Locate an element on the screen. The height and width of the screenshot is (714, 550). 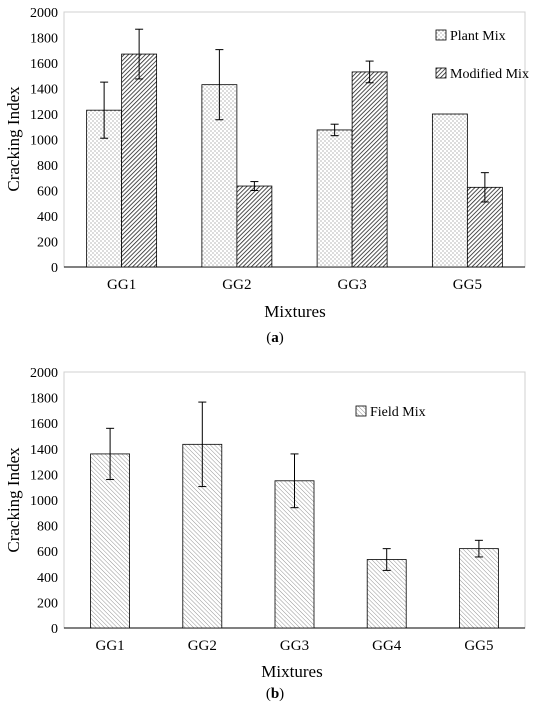
legend-label: Modified Mix is located at coordinates (489, 74).